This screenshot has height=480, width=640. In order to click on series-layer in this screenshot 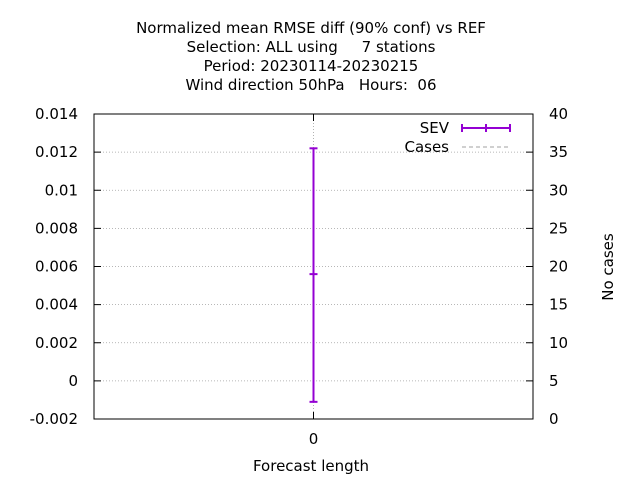, I will do `click(313, 275)`.